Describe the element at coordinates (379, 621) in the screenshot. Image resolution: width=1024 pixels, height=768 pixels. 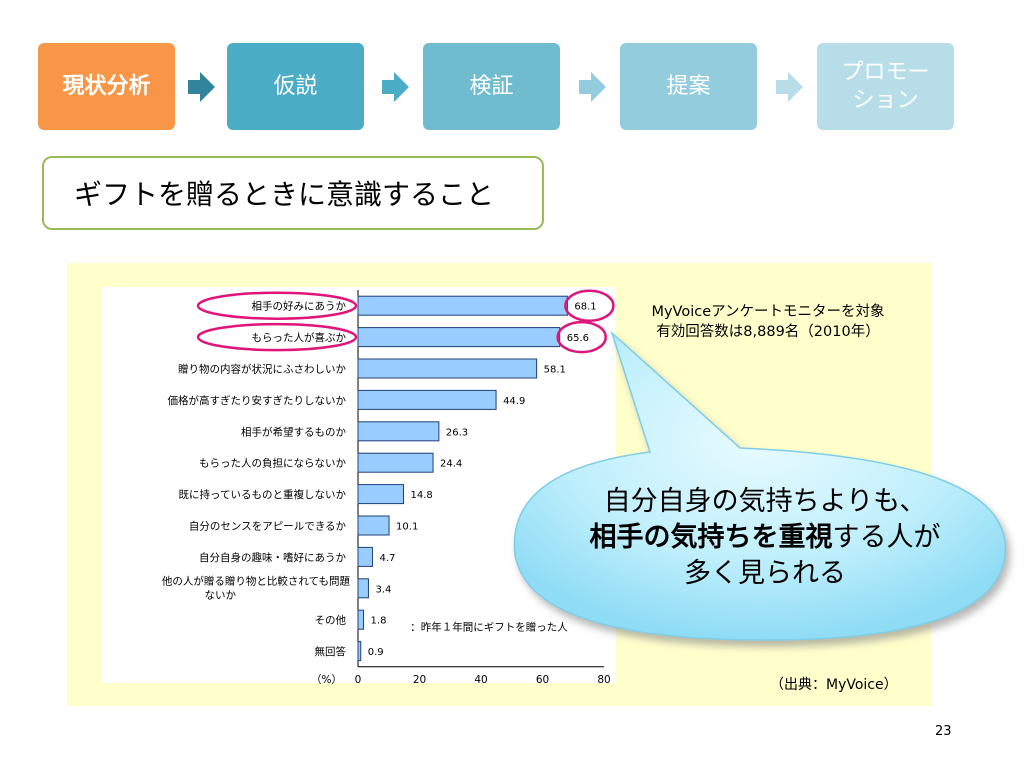
I see `value-label: 1.8` at that location.